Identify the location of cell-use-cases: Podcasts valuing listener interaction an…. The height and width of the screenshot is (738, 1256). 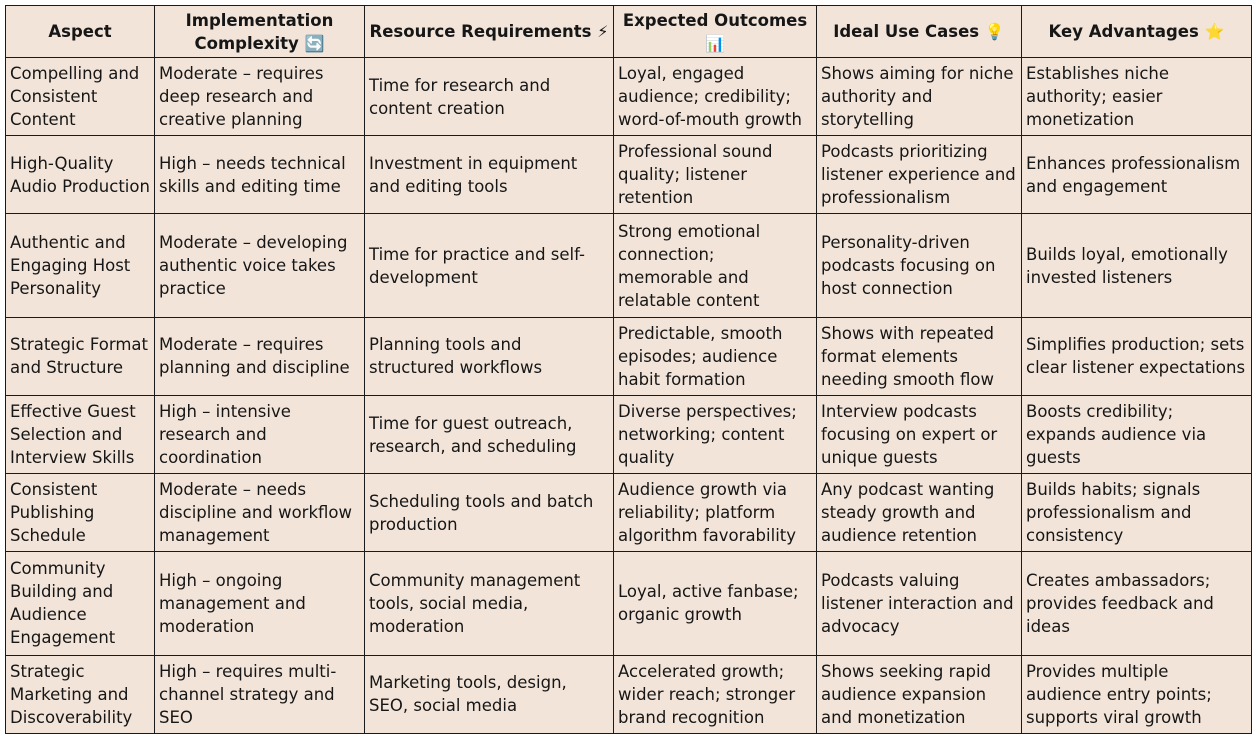
(919, 603).